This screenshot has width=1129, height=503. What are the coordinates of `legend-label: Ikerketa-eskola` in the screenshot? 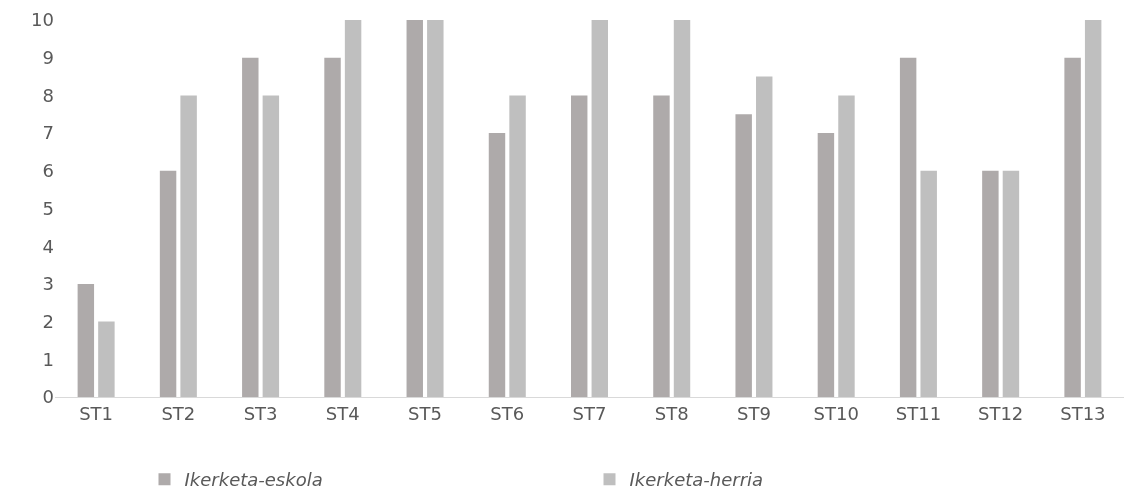 It's located at (253, 480).